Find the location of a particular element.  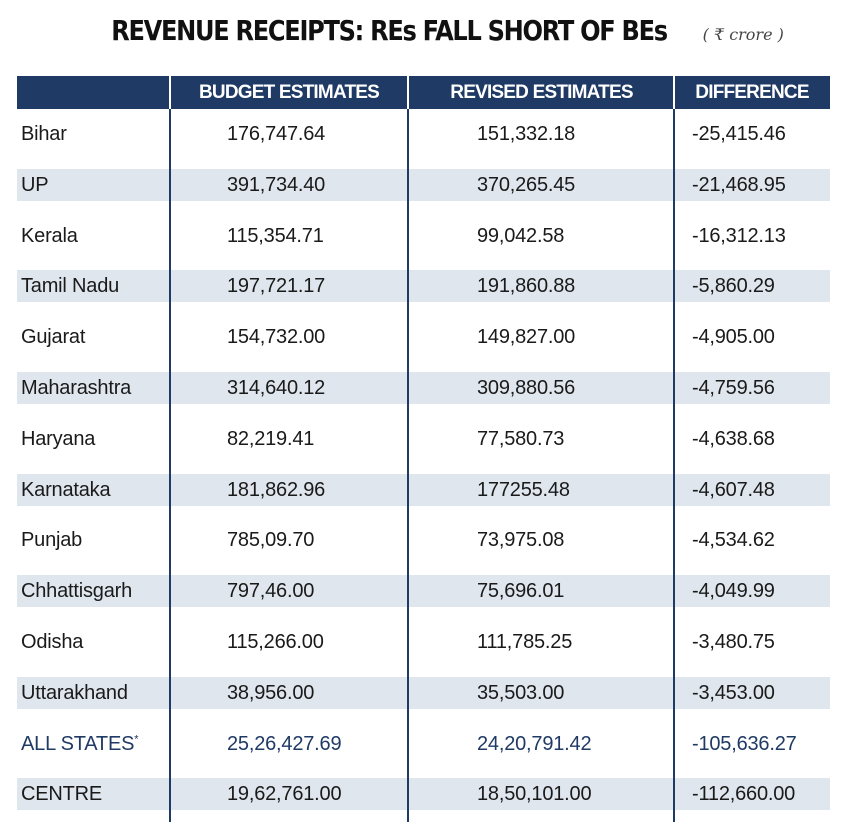

state-name-text: CENTRE is located at coordinates (62, 794).